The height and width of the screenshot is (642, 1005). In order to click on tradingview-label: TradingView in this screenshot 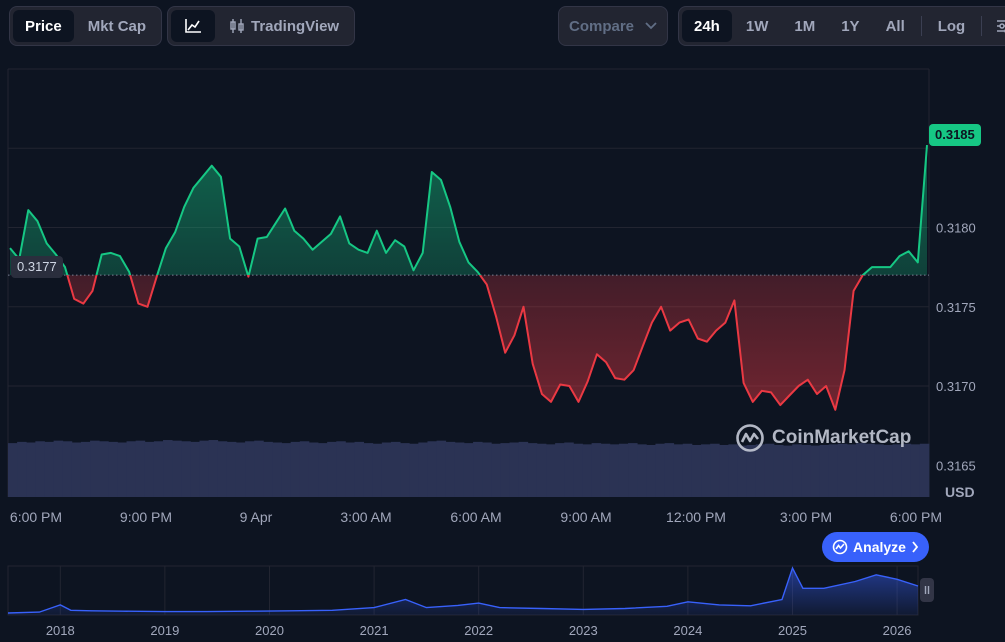, I will do `click(295, 26)`.